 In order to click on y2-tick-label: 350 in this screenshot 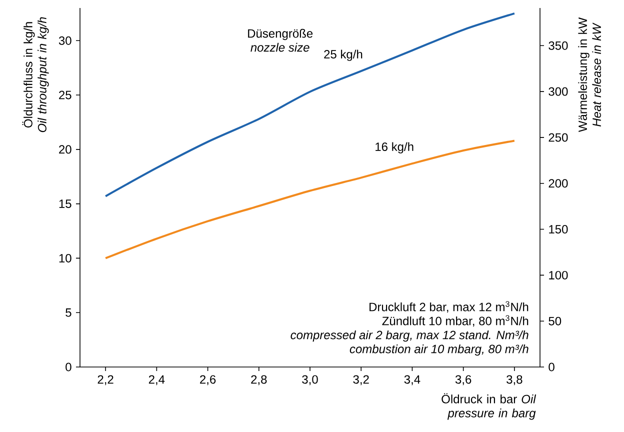, I will do `click(558, 45)`.